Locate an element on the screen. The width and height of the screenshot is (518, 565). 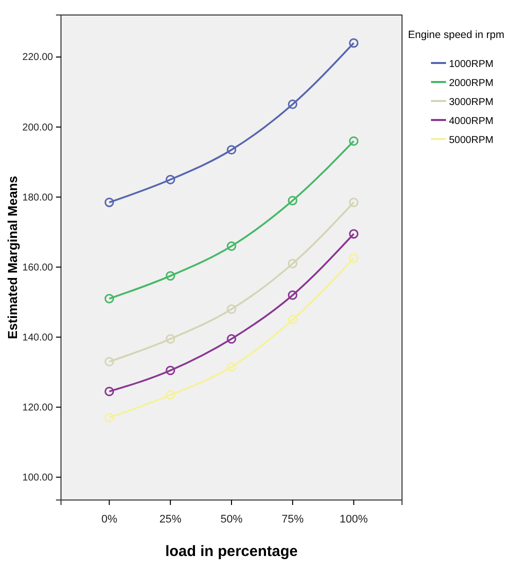
y-tick-label: 140.00 is located at coordinates (38, 338).